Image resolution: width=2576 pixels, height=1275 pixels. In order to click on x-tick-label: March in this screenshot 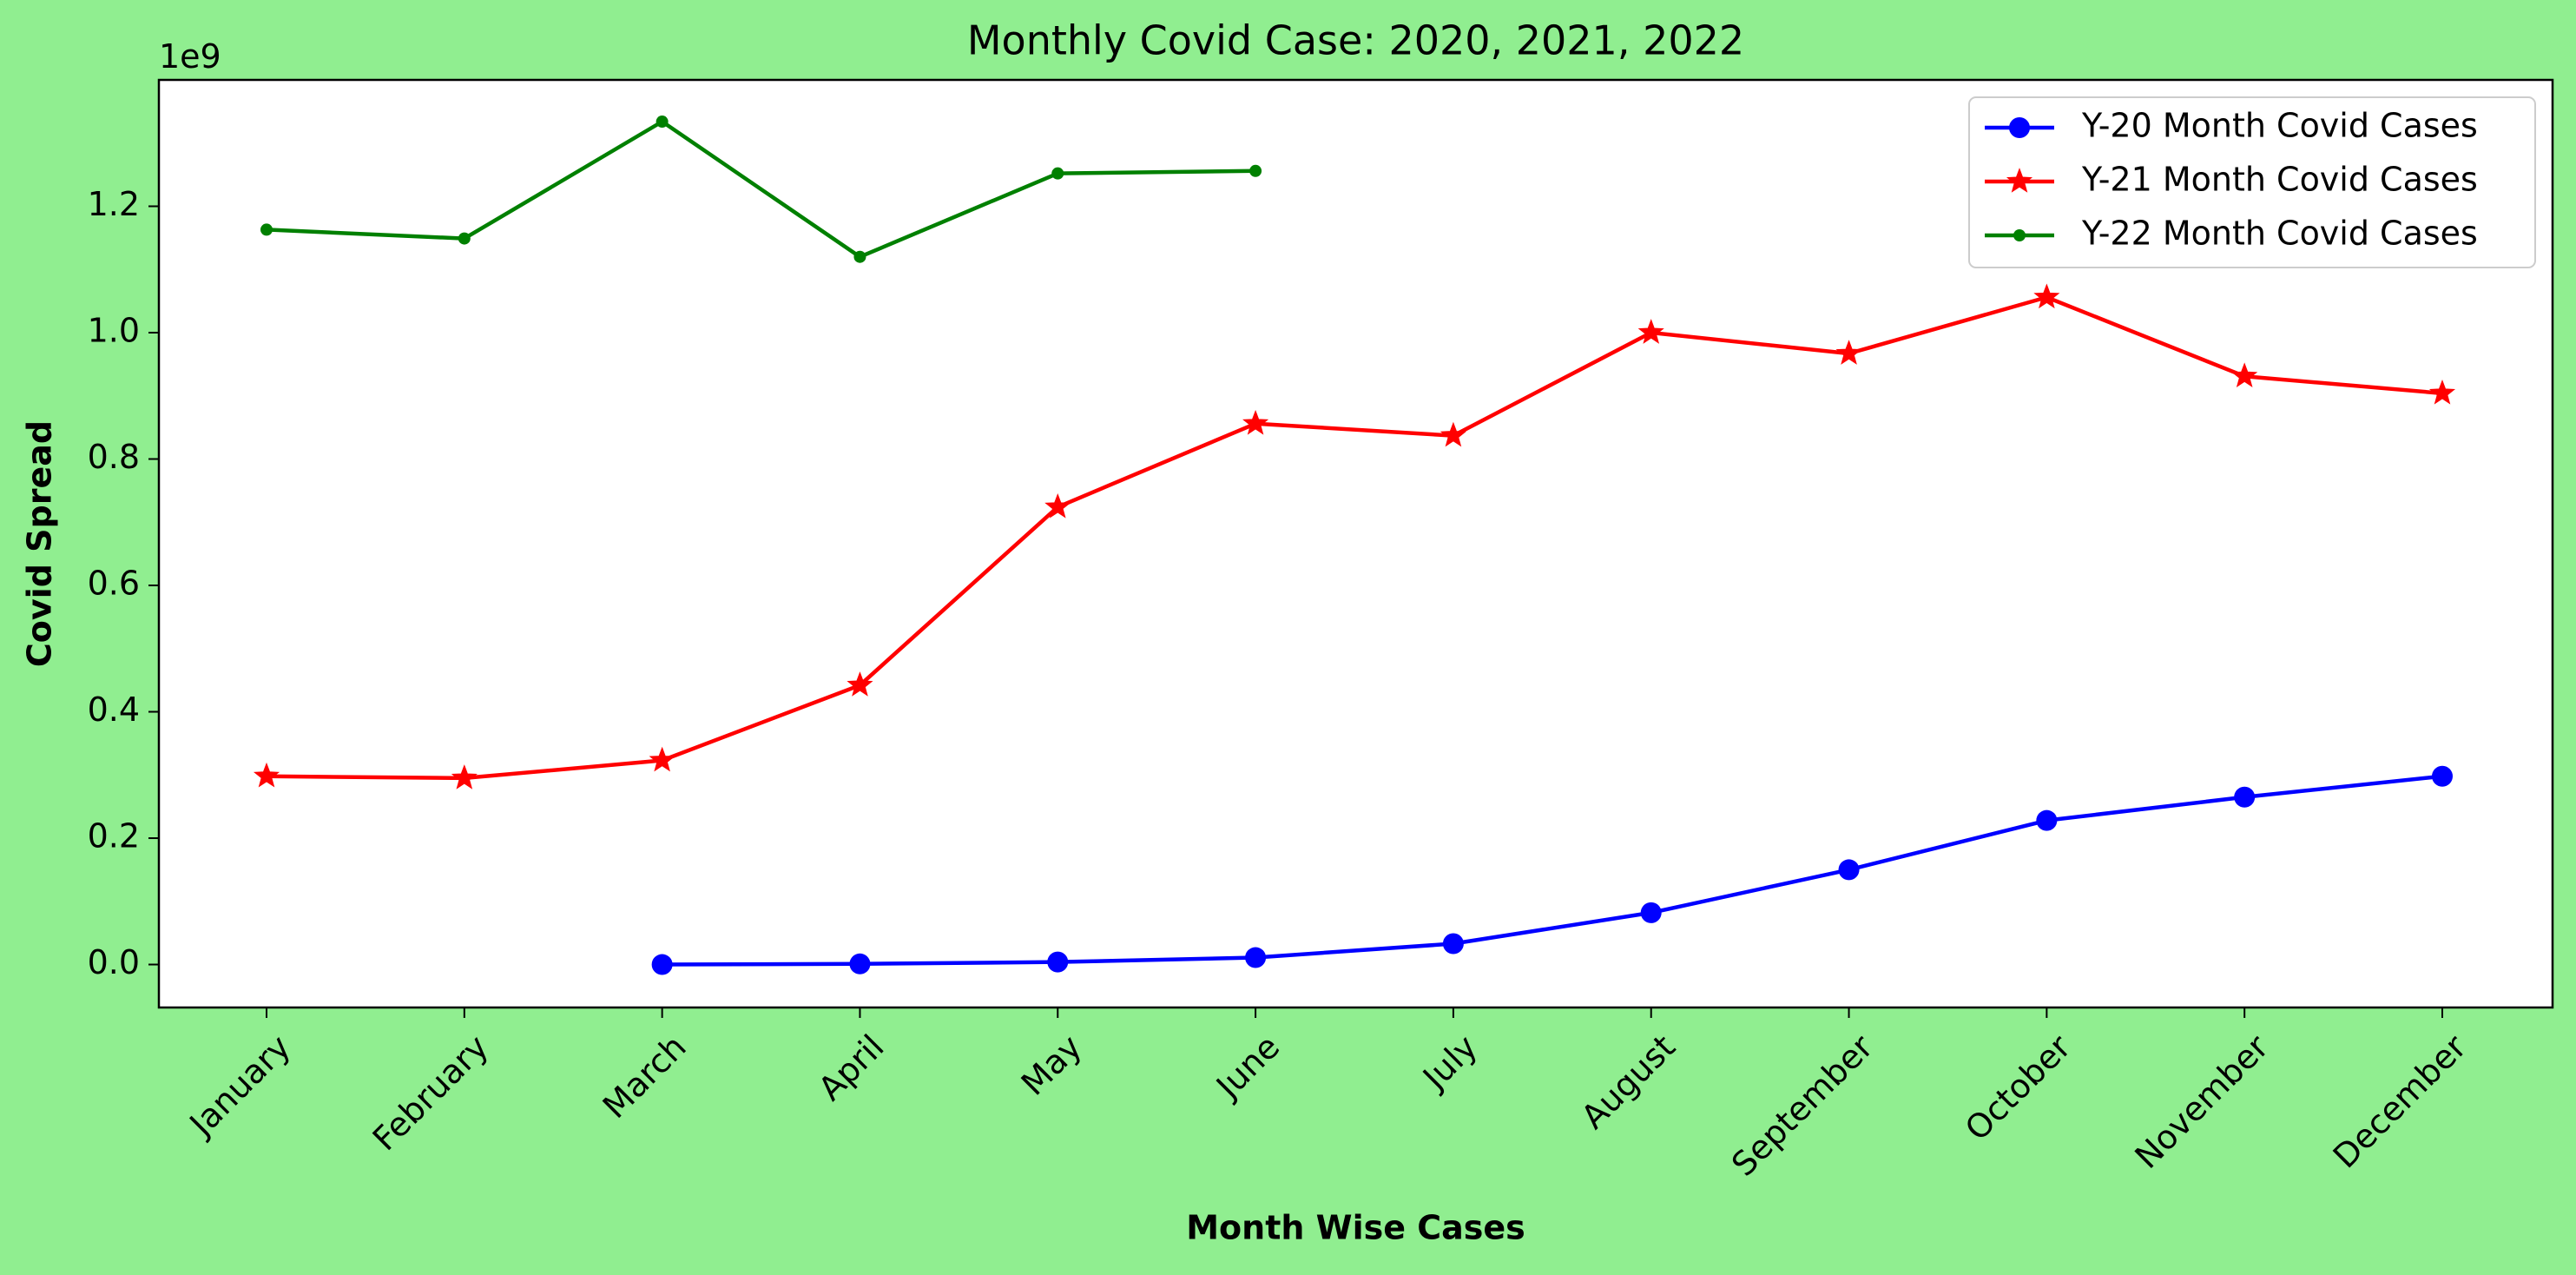, I will do `click(645, 1076)`.